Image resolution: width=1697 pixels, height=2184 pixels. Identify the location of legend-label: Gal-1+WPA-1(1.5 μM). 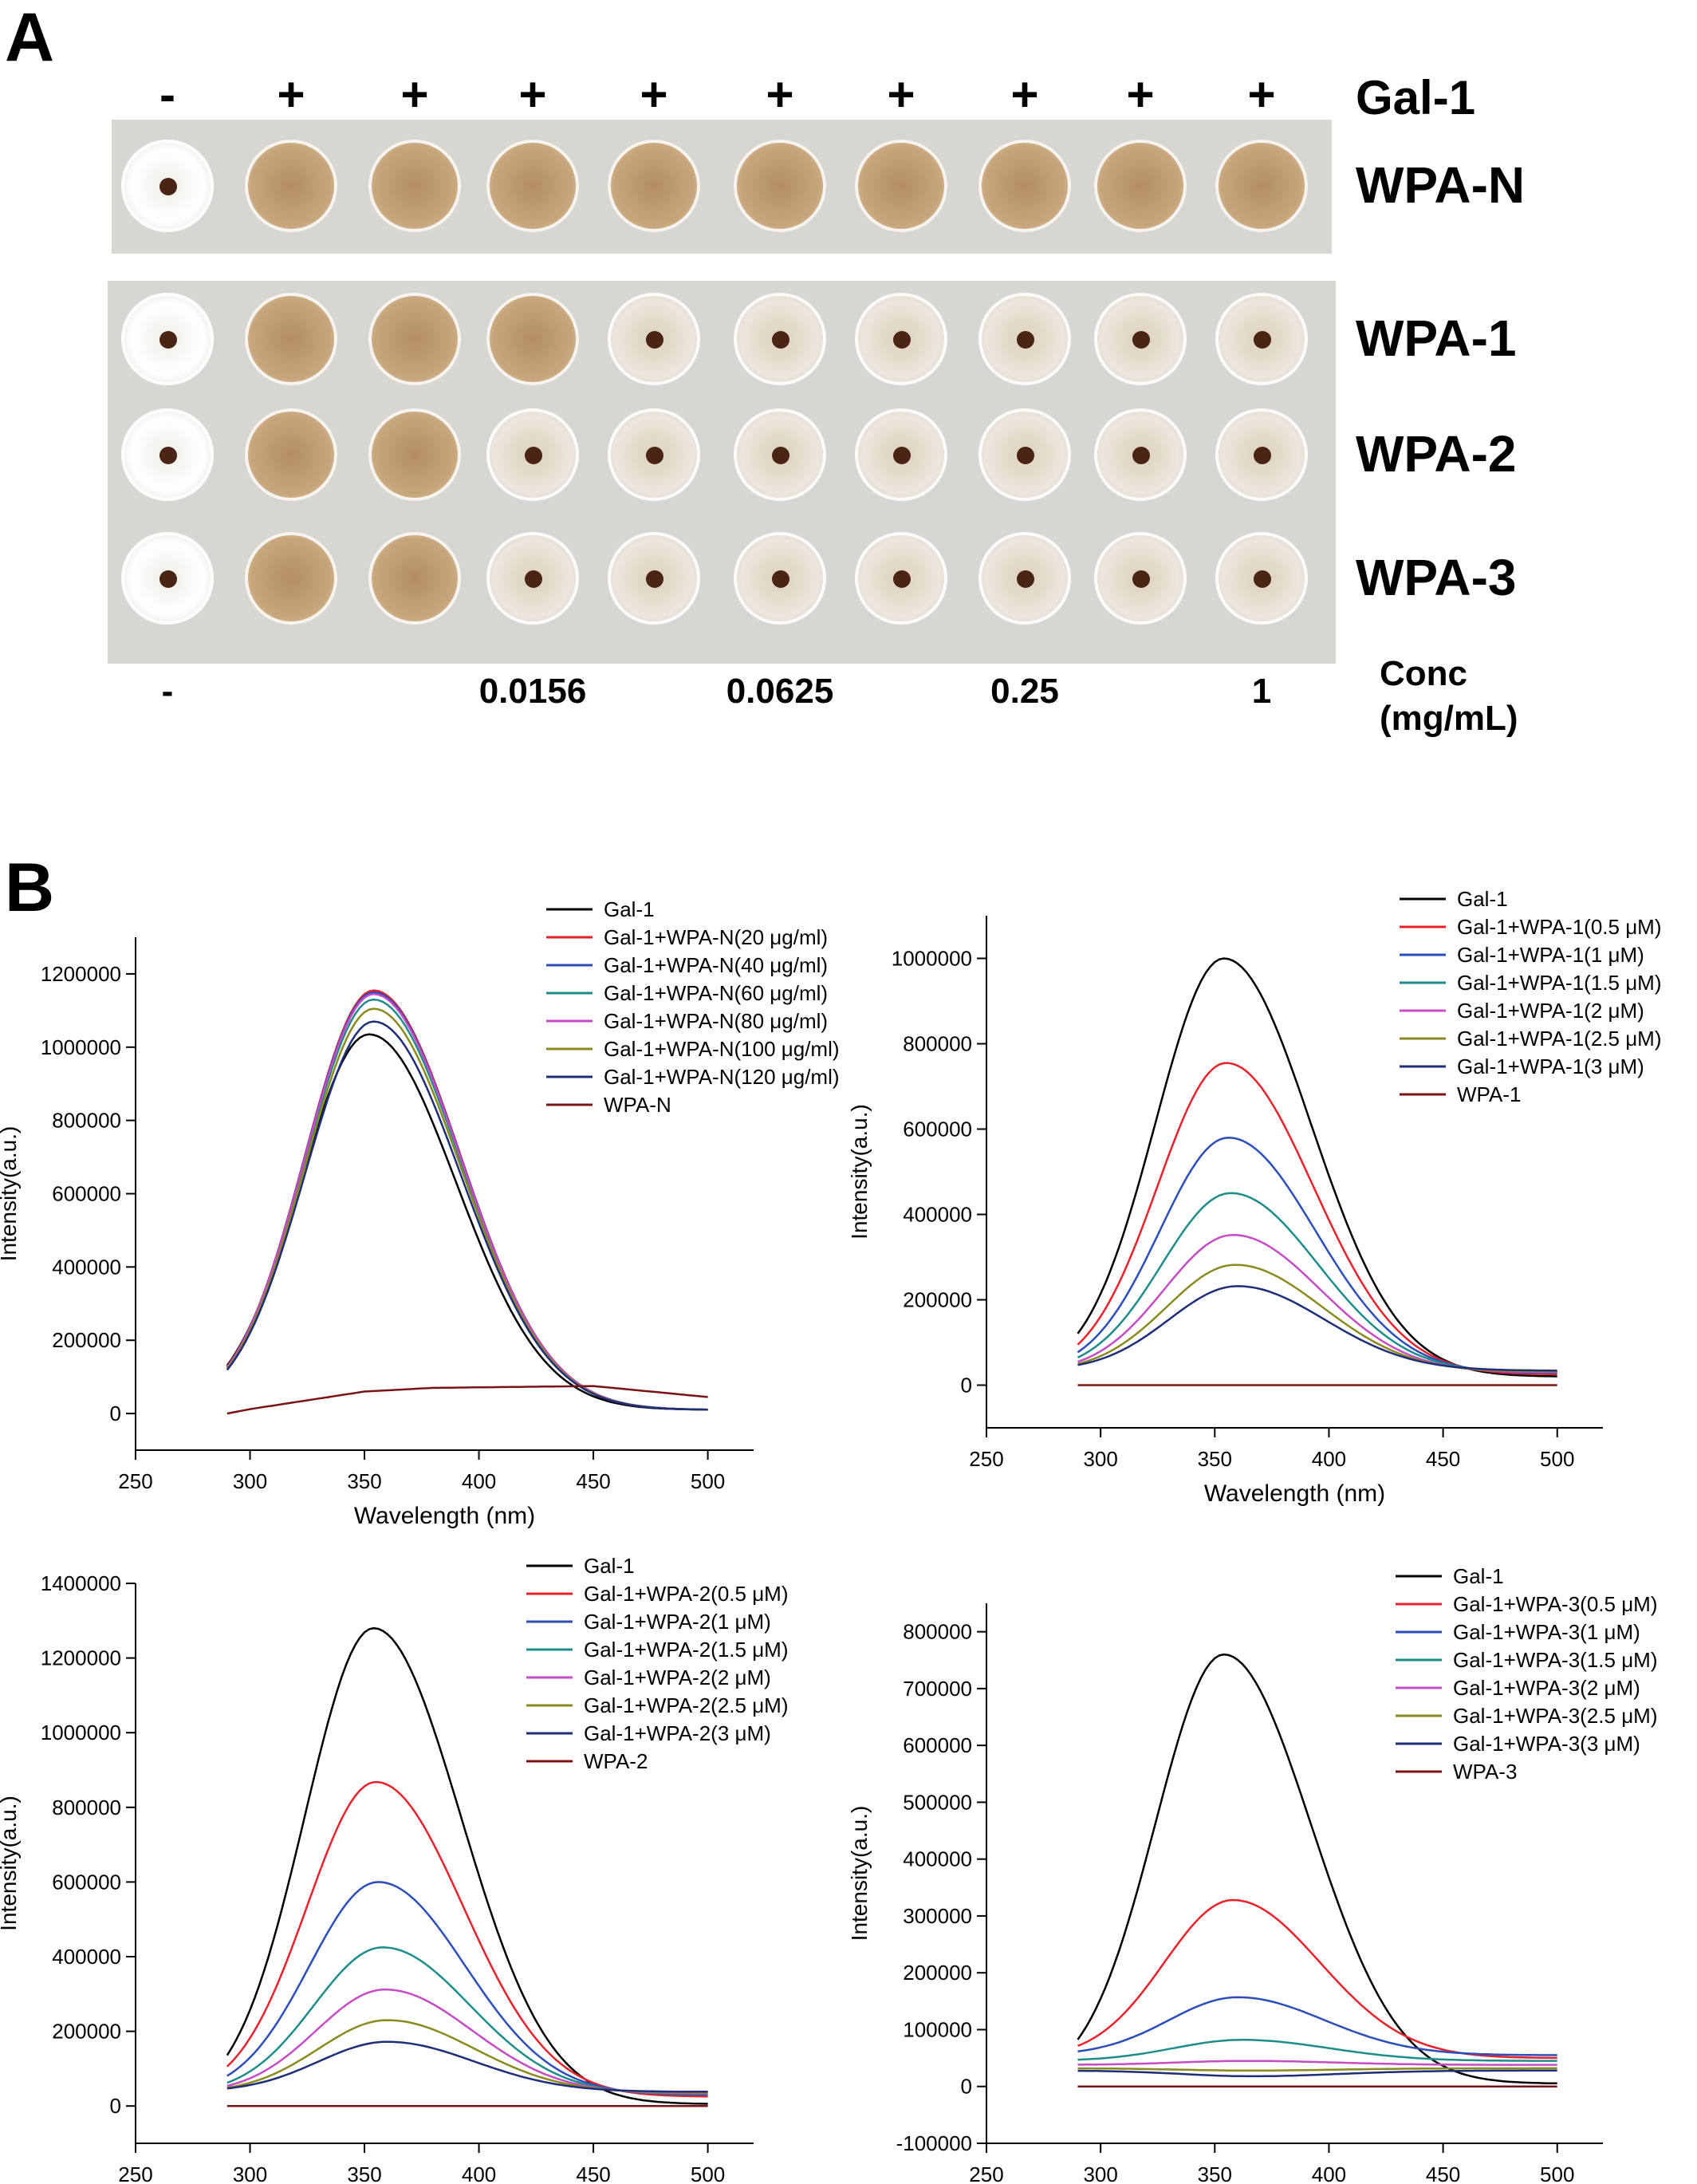
(1559, 983).